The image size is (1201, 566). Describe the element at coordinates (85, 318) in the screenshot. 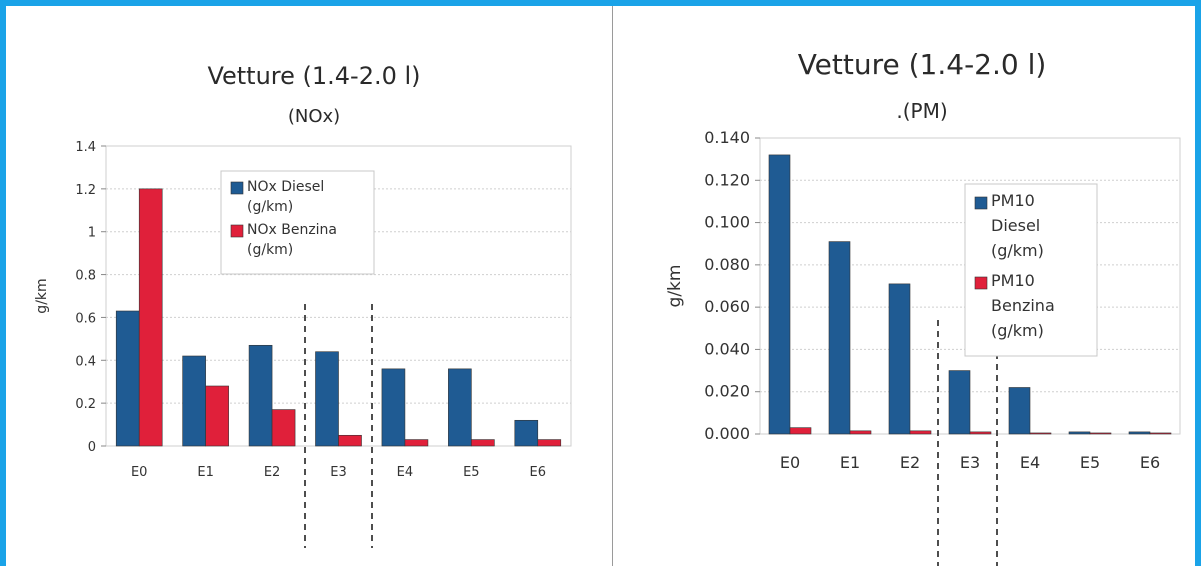

I see `y-tick-label: 0.6` at that location.